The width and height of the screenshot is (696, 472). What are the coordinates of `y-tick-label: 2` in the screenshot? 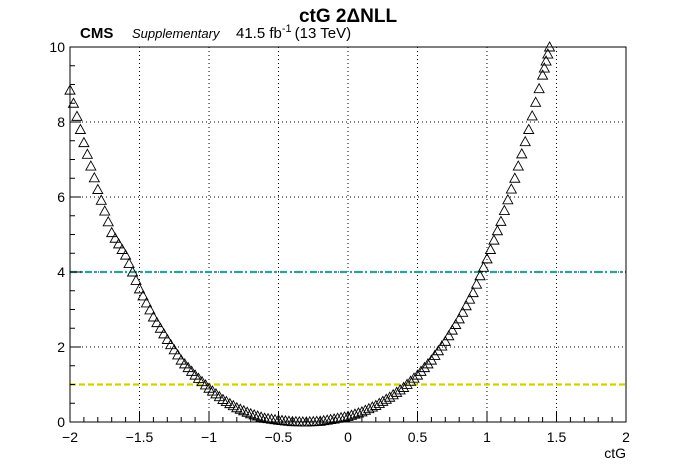 It's located at (61, 347).